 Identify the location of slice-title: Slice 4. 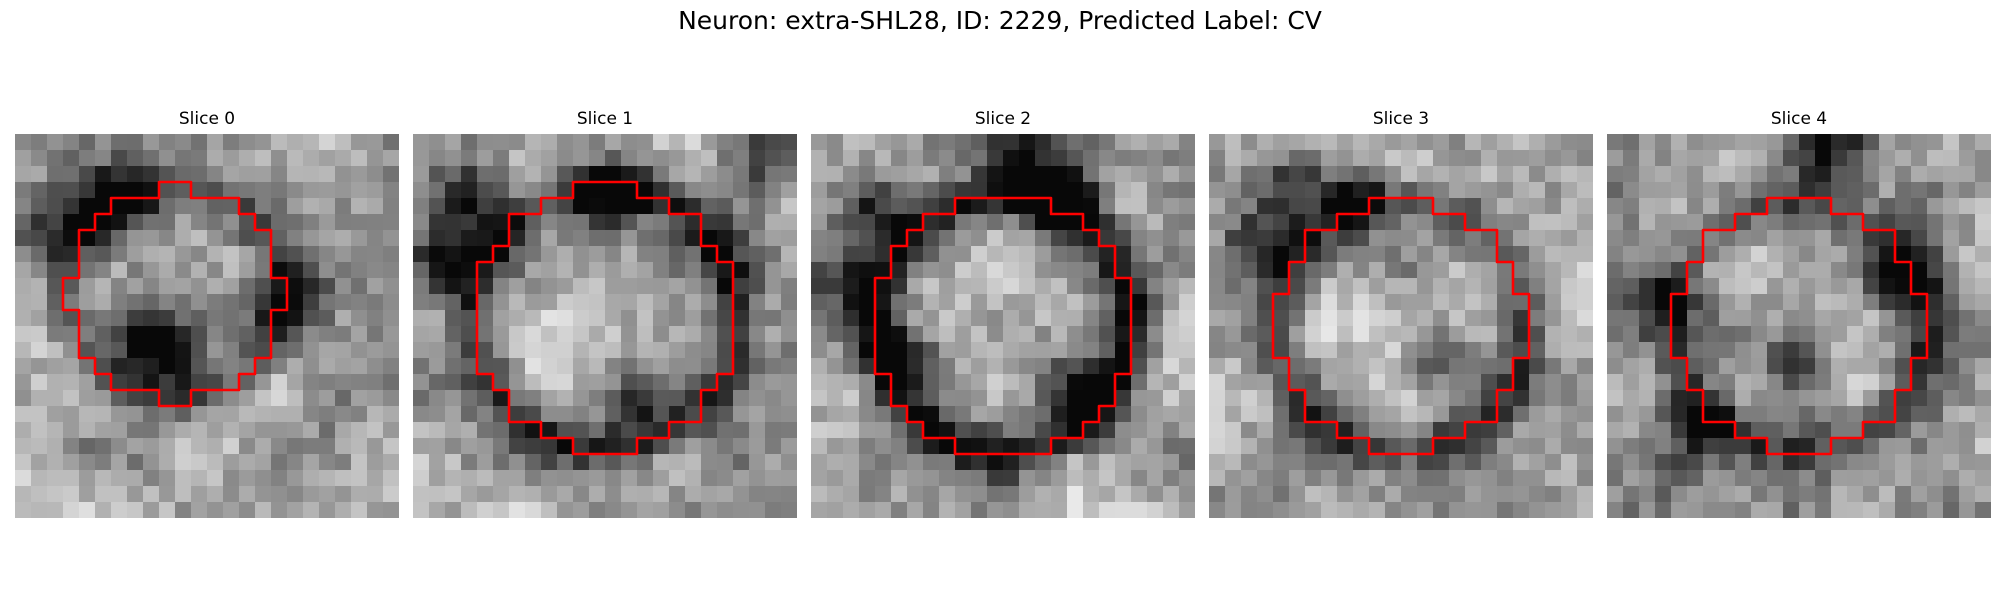
(1799, 119).